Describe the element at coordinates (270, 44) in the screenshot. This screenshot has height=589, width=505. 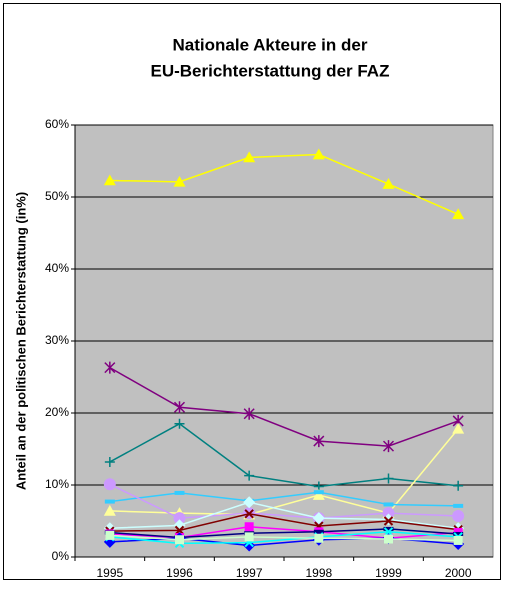
I see `chart-title: Nationale Akteure in der` at that location.